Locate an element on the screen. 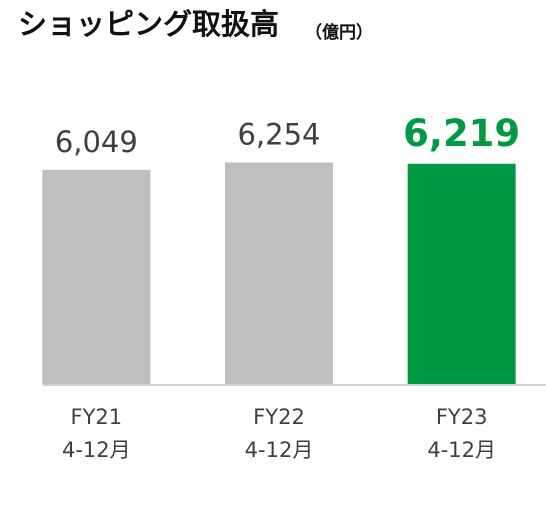 The image size is (546, 515). x-tick-label: FY23 4-12月 is located at coordinates (461, 433).